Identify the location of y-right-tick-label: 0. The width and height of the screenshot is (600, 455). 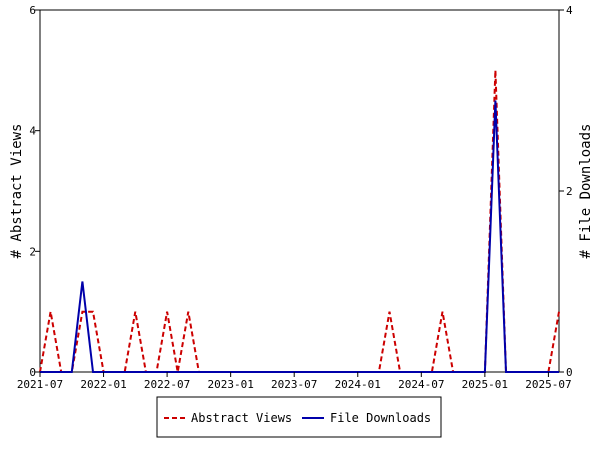
(569, 372).